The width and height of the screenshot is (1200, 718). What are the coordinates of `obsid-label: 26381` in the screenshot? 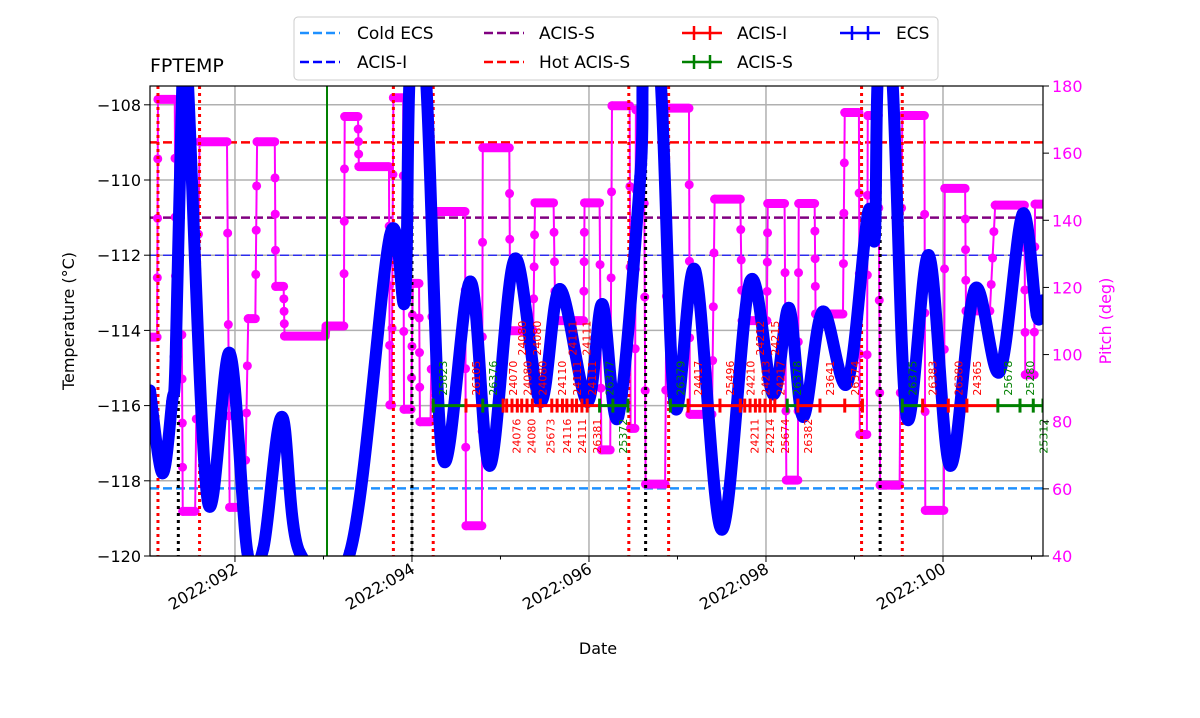 It's located at (597, 436).